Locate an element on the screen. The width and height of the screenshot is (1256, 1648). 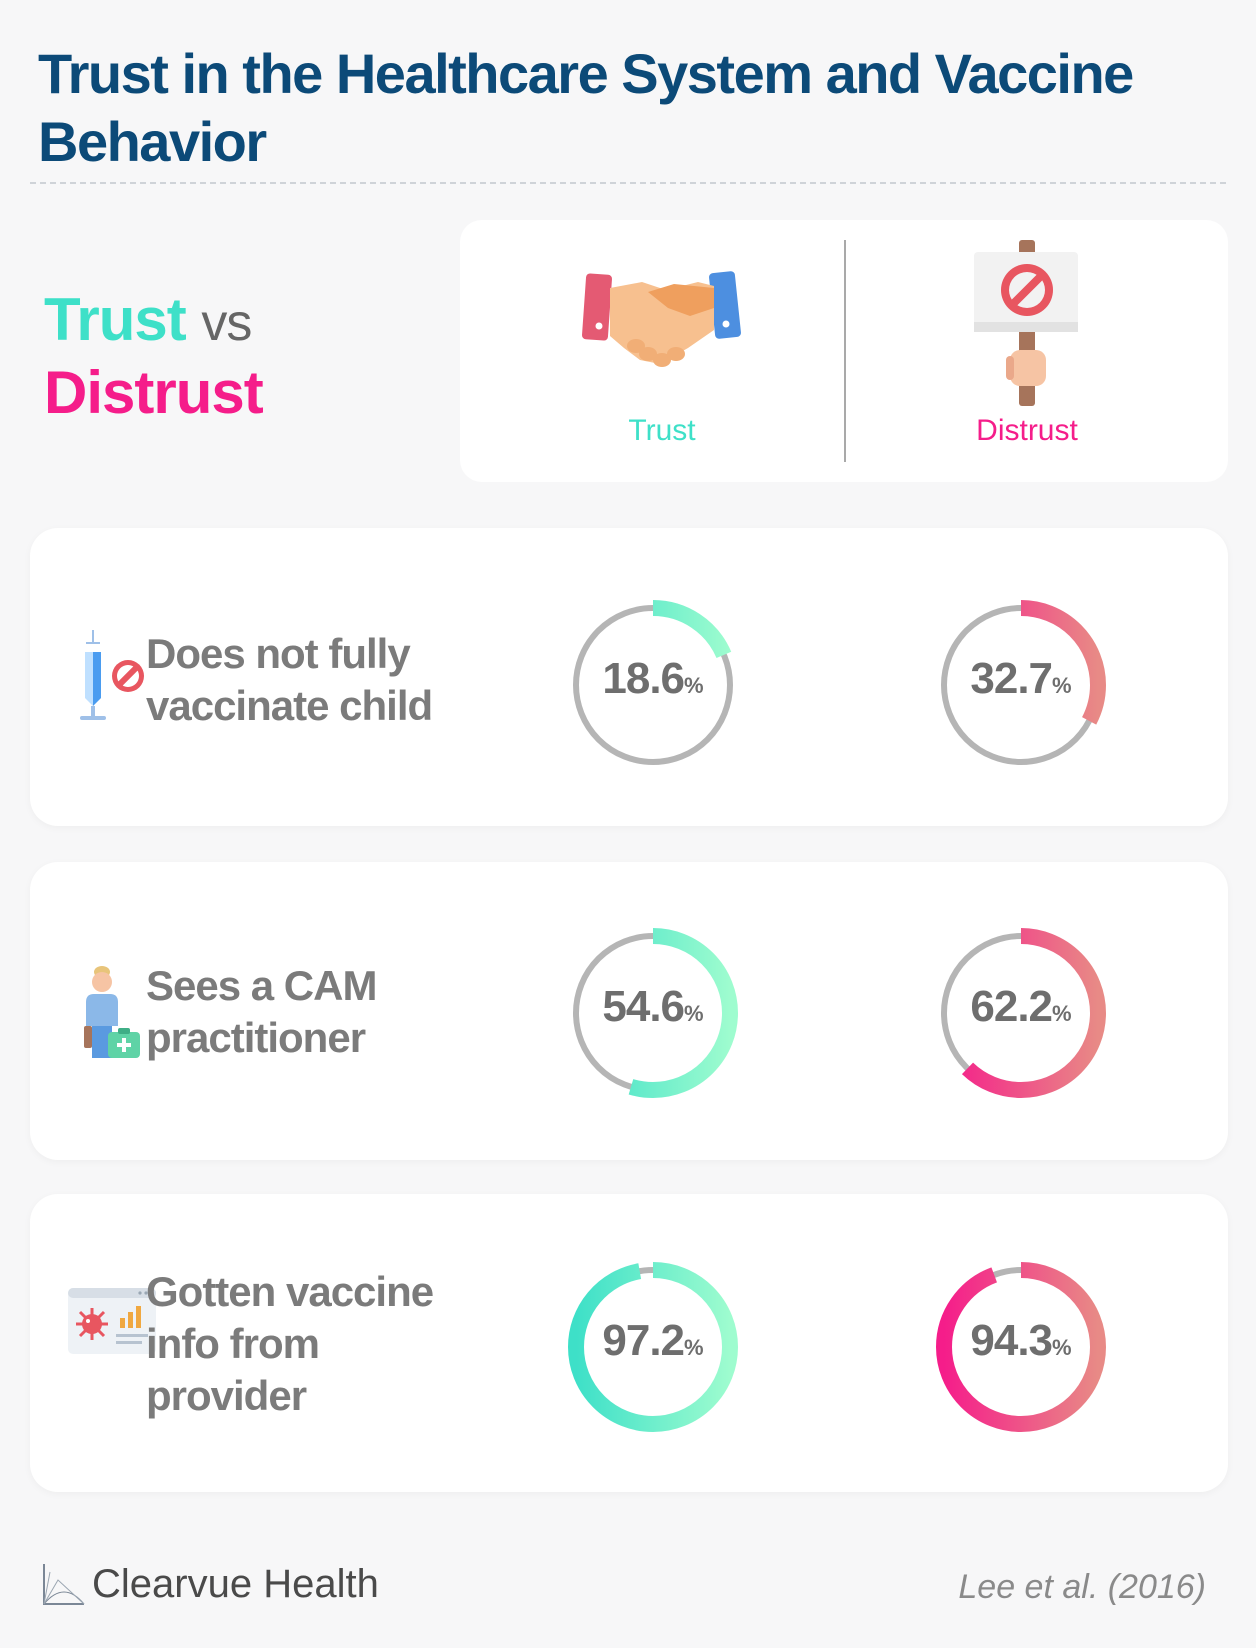
legend-divider is located at coordinates (845, 351).